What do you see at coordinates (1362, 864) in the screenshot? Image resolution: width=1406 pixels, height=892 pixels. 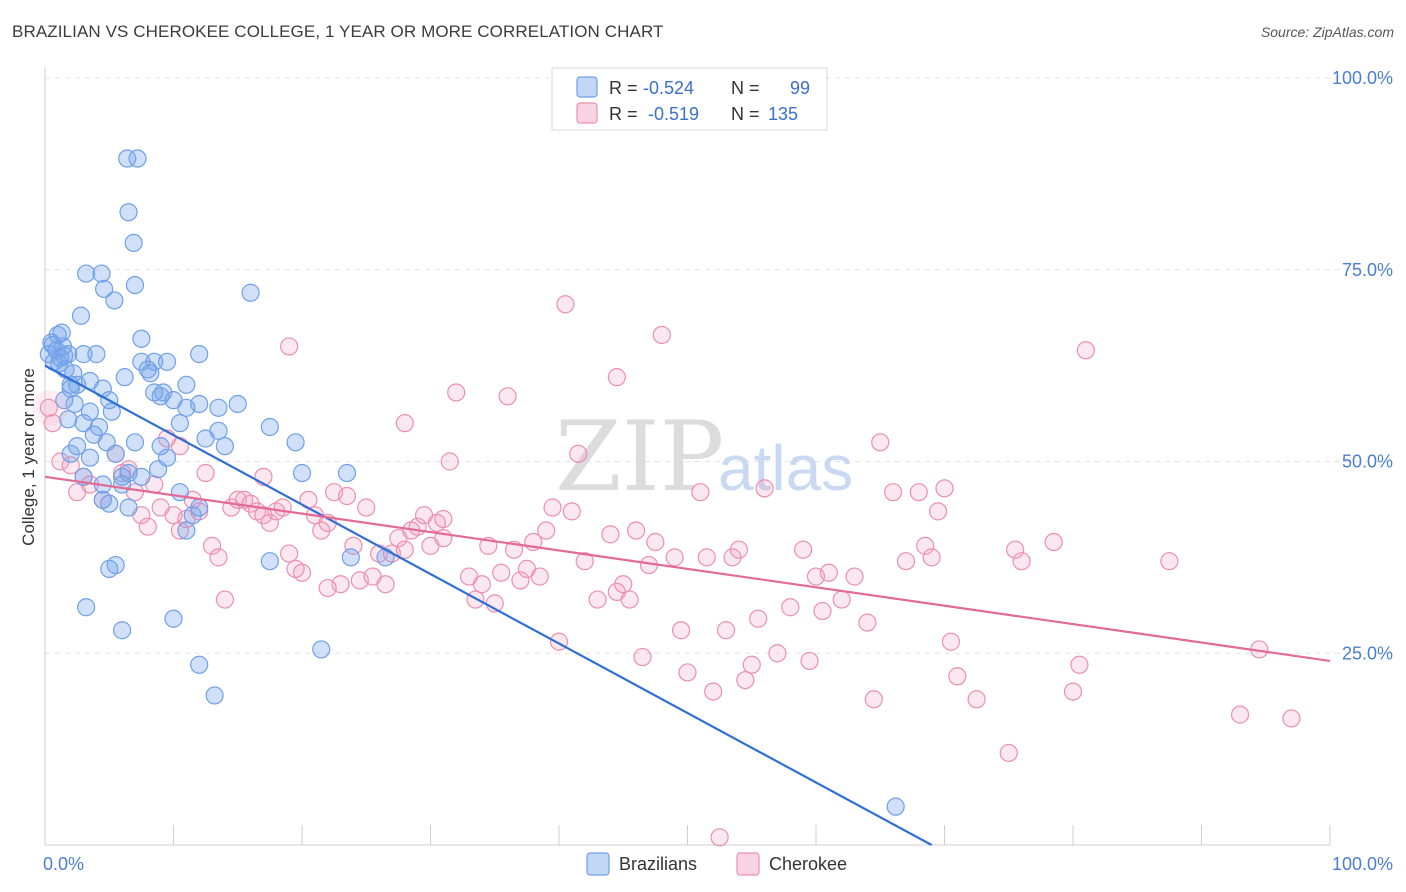 I see `x-tick-label: 100.0%` at bounding box center [1362, 864].